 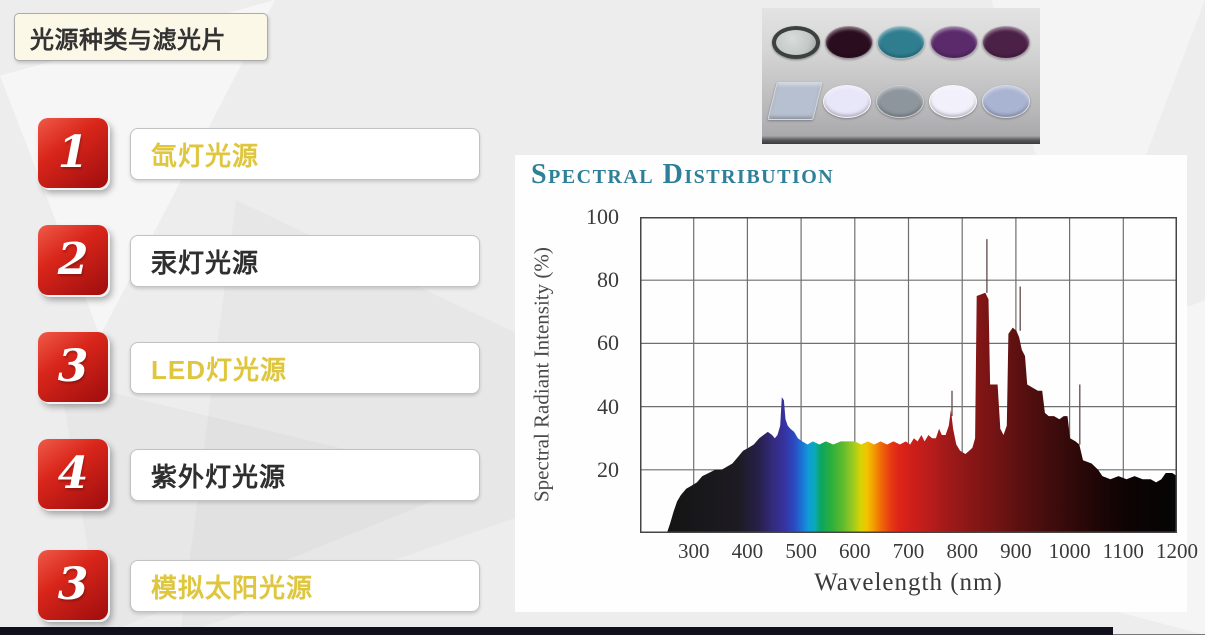 I want to click on x-tick-label: 500, so click(x=801, y=551).